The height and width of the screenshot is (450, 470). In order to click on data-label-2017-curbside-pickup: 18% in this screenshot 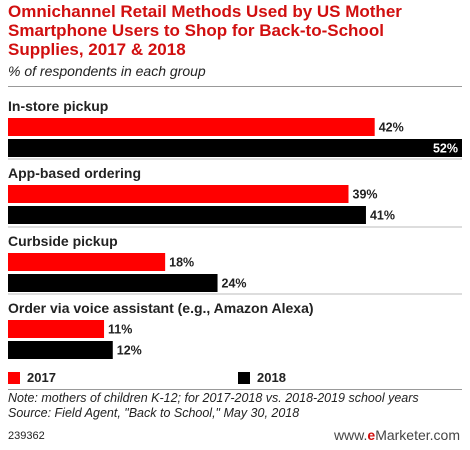, I will do `click(181, 263)`.